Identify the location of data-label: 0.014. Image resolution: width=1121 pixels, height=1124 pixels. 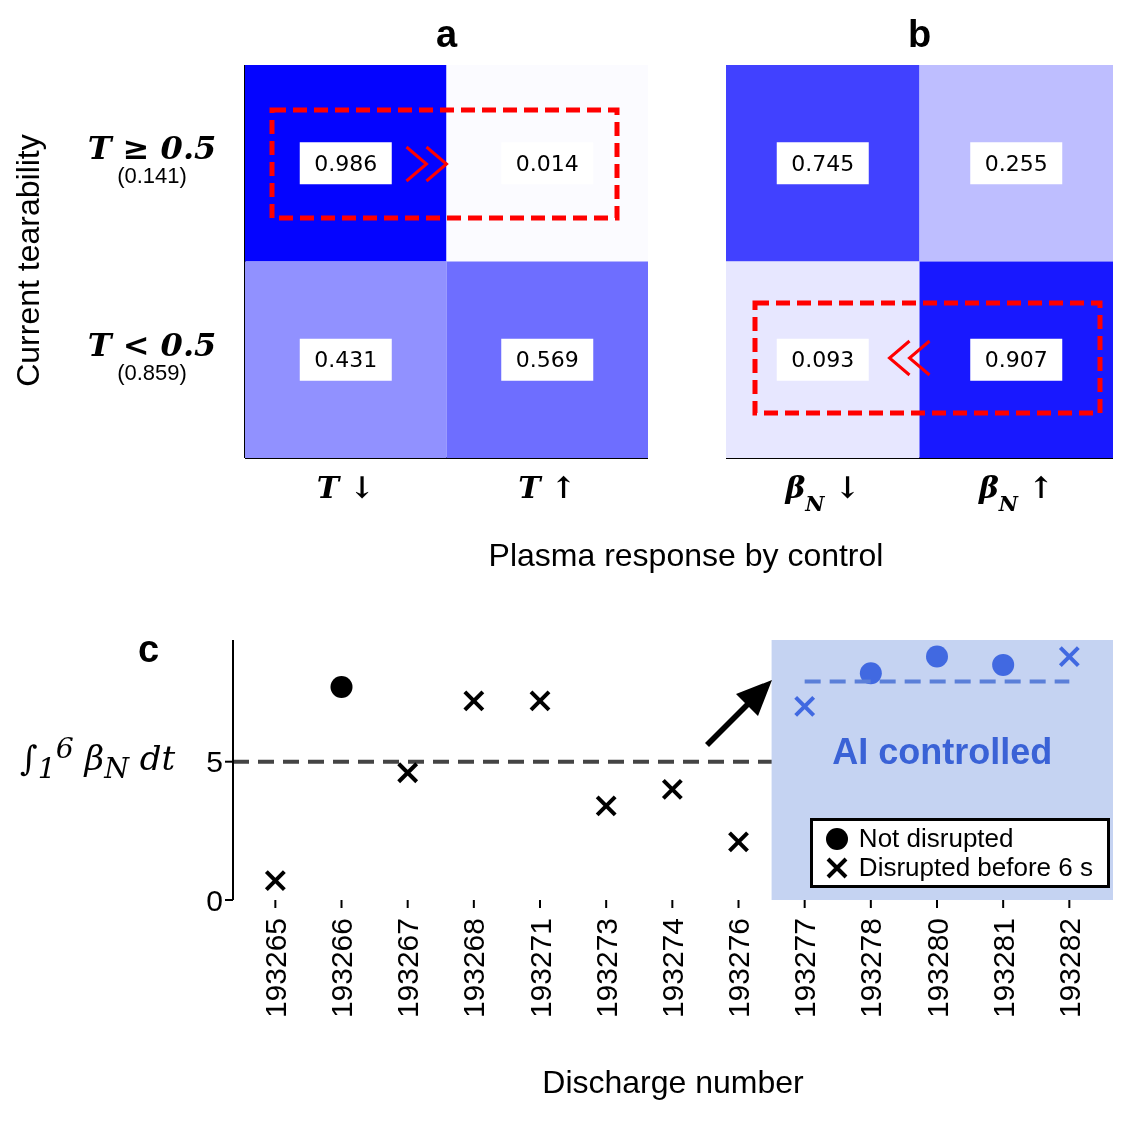
(547, 163).